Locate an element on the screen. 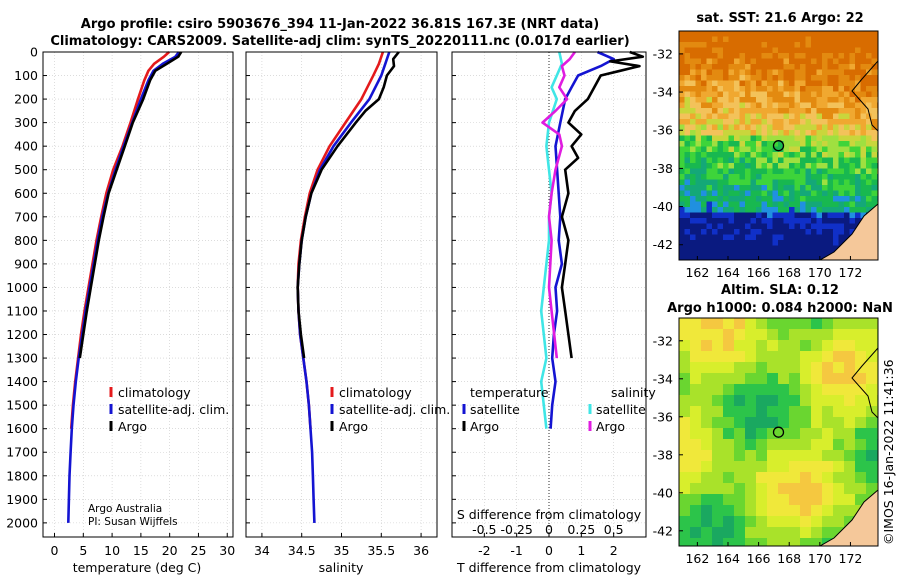  series-satellite-adj-clim- is located at coordinates (123, 287).